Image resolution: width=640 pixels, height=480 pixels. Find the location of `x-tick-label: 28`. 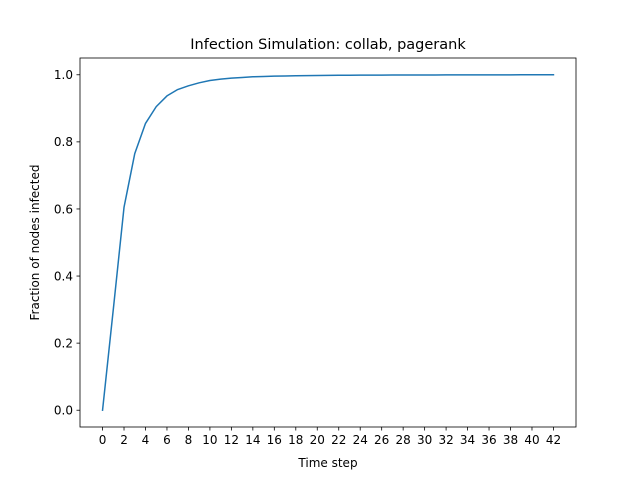

x-tick-label: 28 is located at coordinates (403, 440).